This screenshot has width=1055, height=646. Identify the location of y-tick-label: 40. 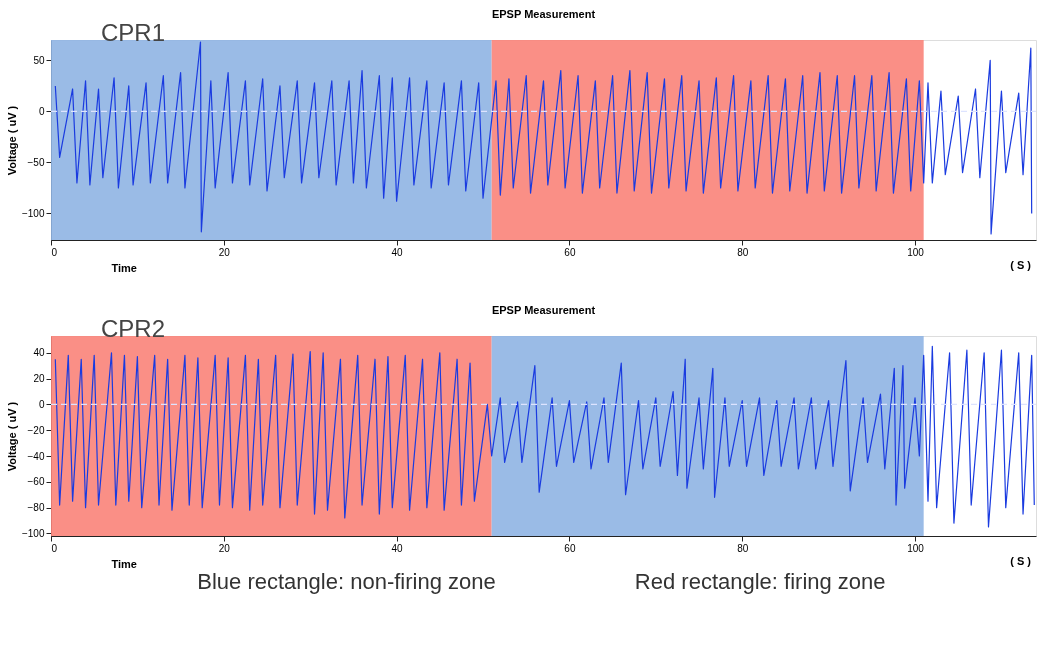
(39, 353).